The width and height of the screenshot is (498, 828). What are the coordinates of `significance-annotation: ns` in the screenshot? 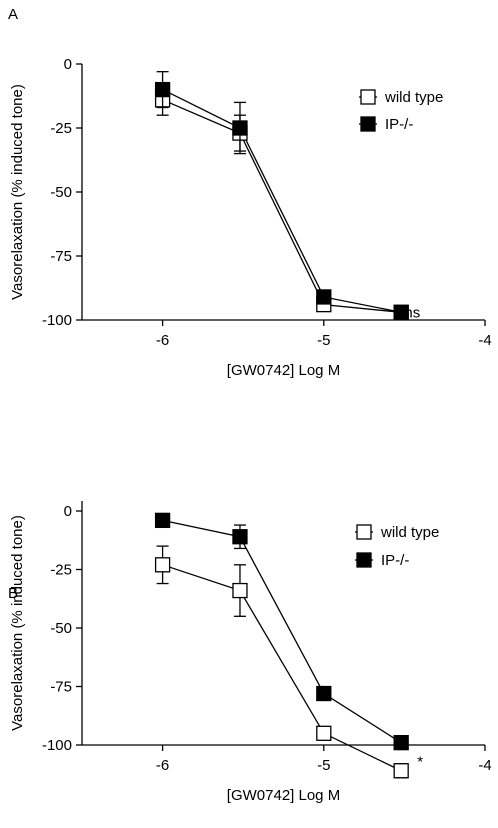 It's located at (412, 312).